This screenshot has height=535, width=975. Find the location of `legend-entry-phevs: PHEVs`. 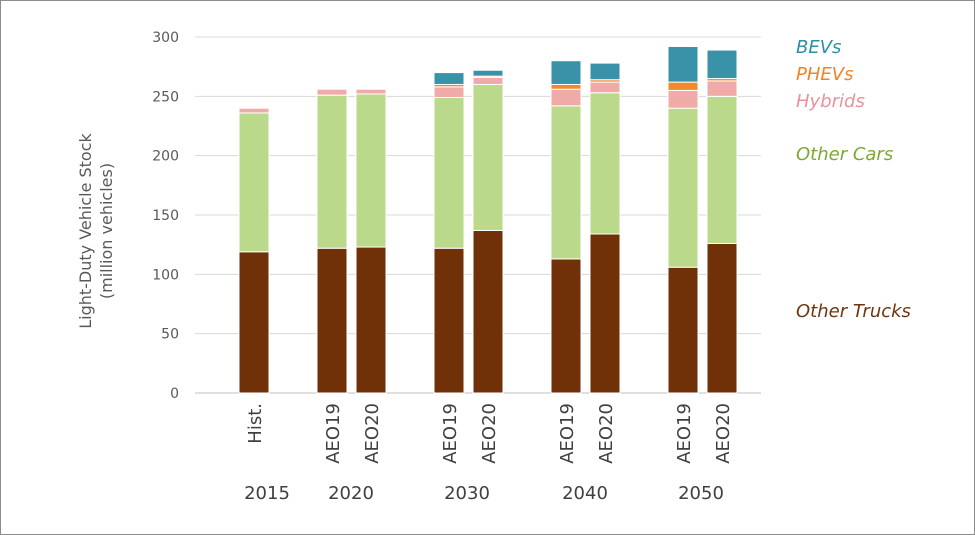

legend-entry-phevs: PHEVs is located at coordinates (825, 74).